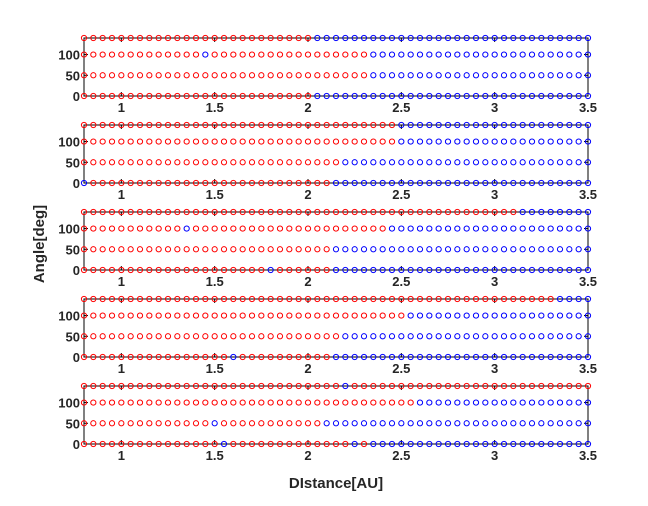 Image resolution: width=648 pixels, height=506 pixels. I want to click on y-tick-label: 100, so click(69, 55).